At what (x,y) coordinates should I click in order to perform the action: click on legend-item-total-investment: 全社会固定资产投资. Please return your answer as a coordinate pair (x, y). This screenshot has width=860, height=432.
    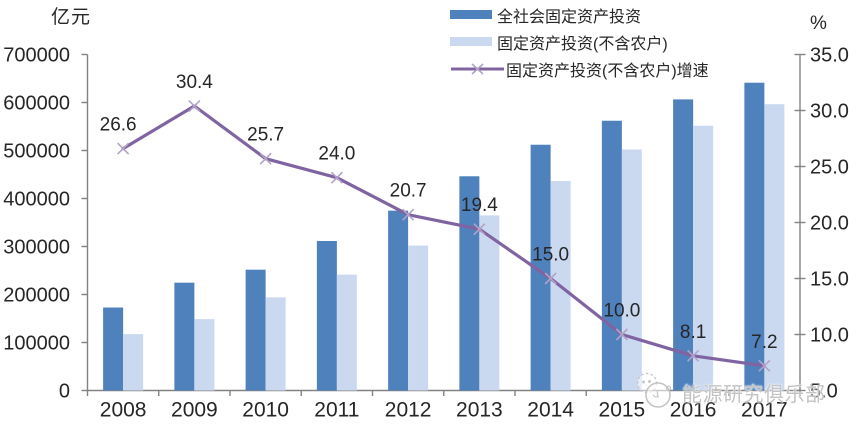
    Looking at the image, I should click on (579, 14).